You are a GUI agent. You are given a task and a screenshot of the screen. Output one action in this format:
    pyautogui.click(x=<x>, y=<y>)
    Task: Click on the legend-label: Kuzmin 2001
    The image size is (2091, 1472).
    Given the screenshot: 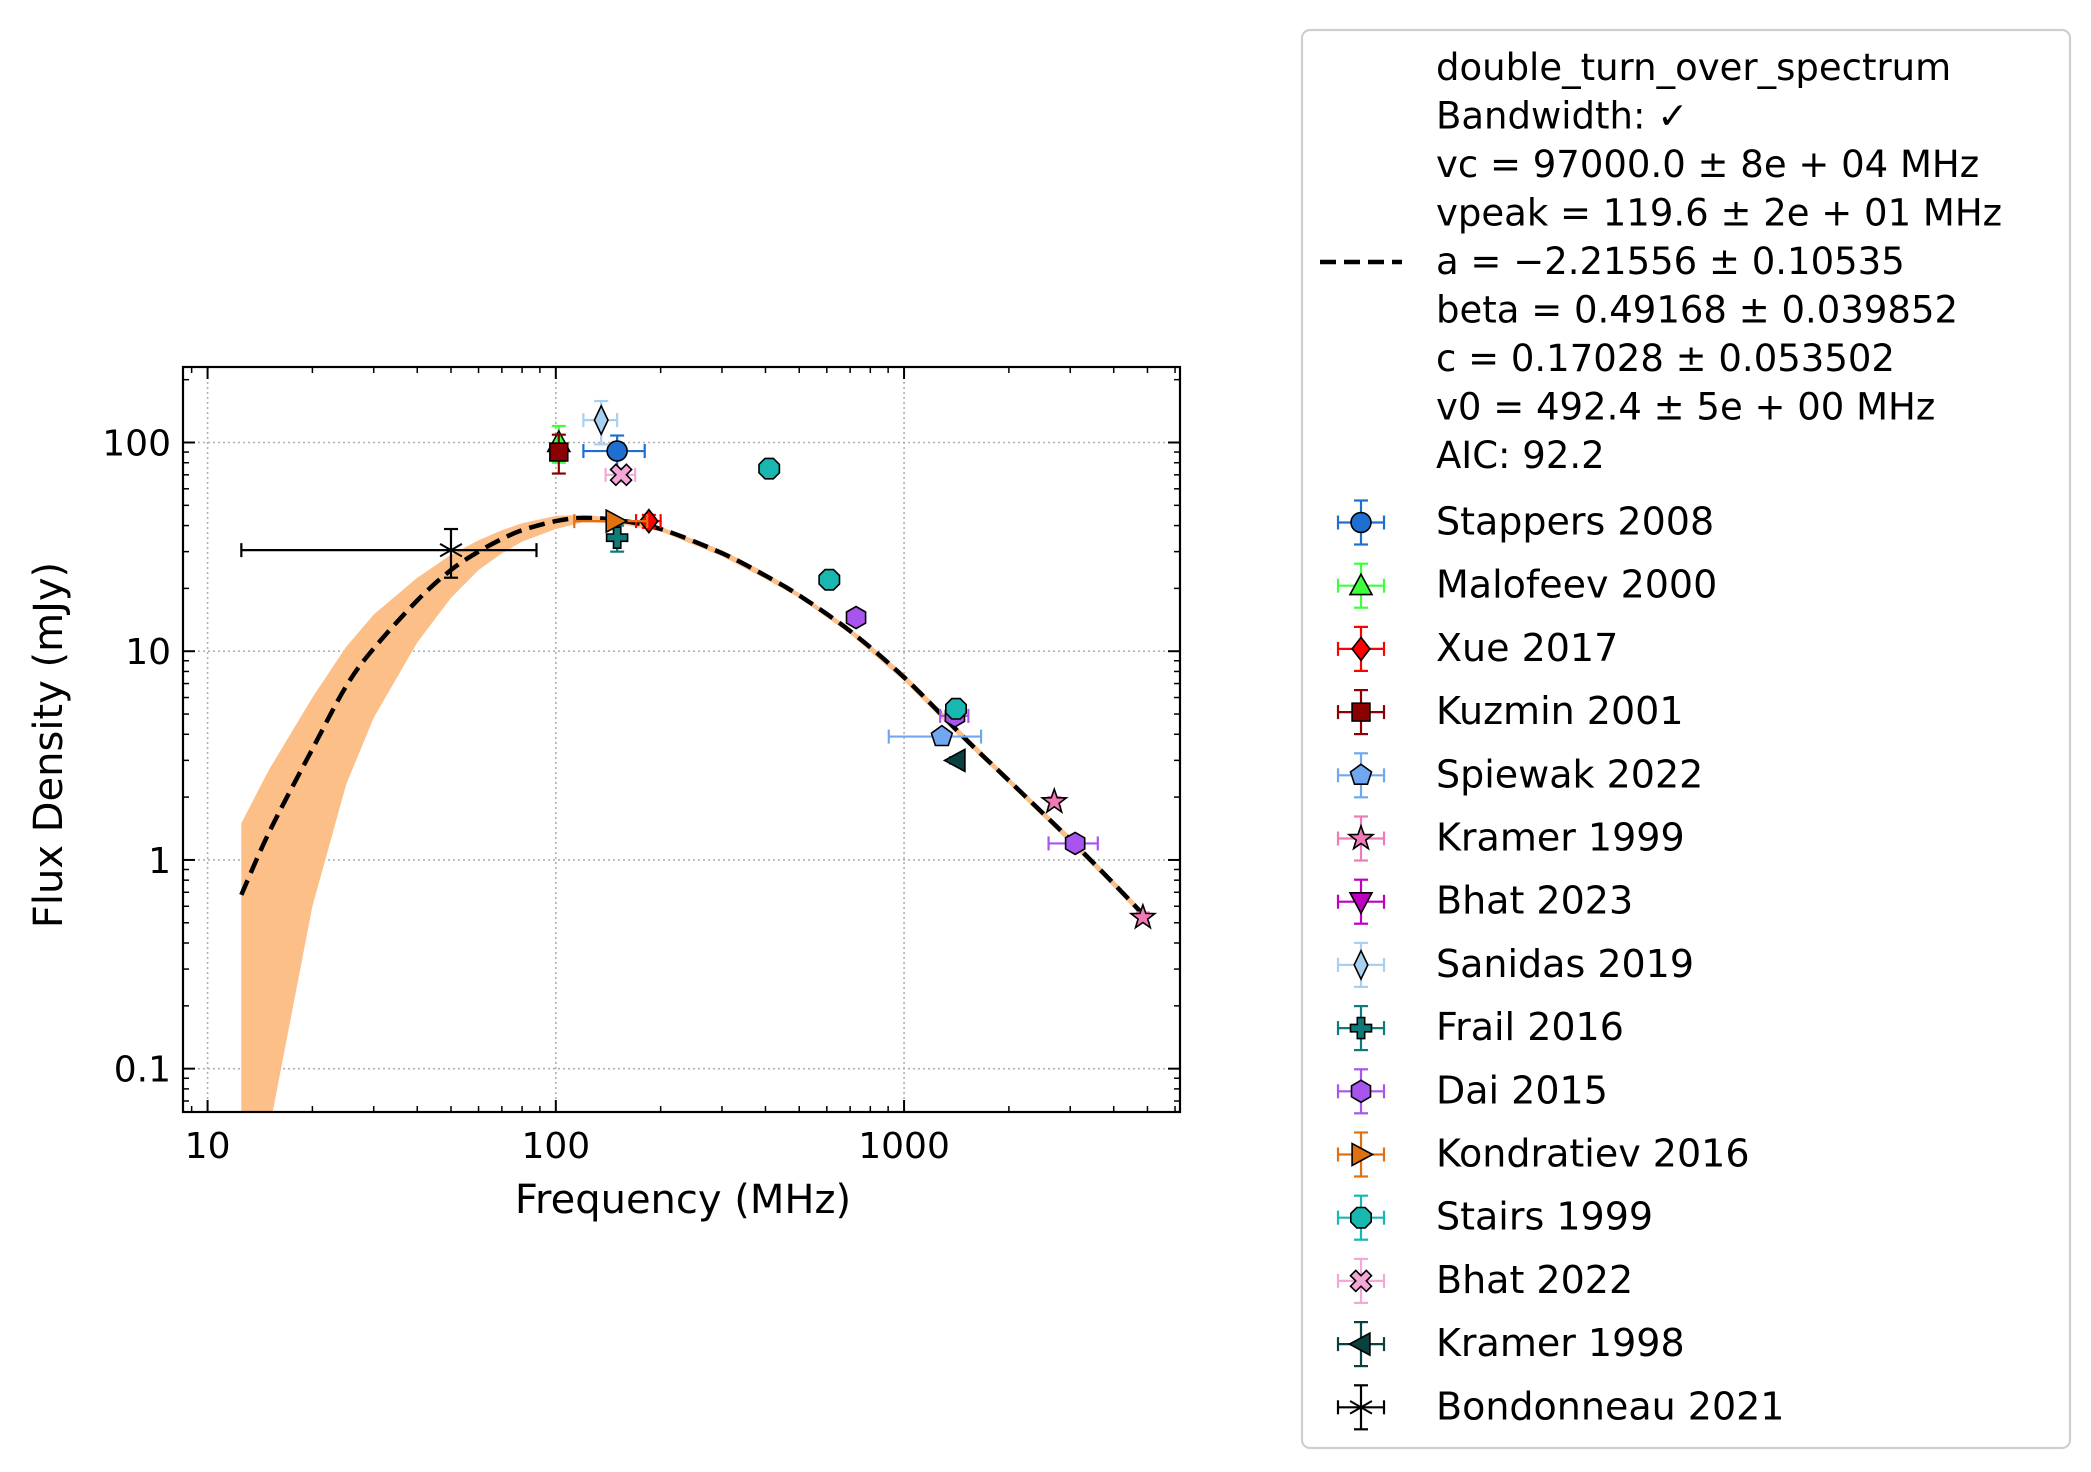 What is the action you would take?
    pyautogui.click(x=1560, y=711)
    